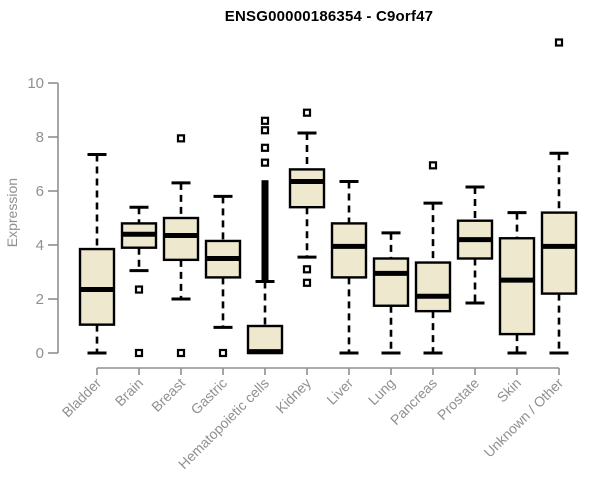 This screenshot has width=600, height=500. Describe the element at coordinates (223, 276) in the screenshot. I see `boxplot-gastric` at that location.